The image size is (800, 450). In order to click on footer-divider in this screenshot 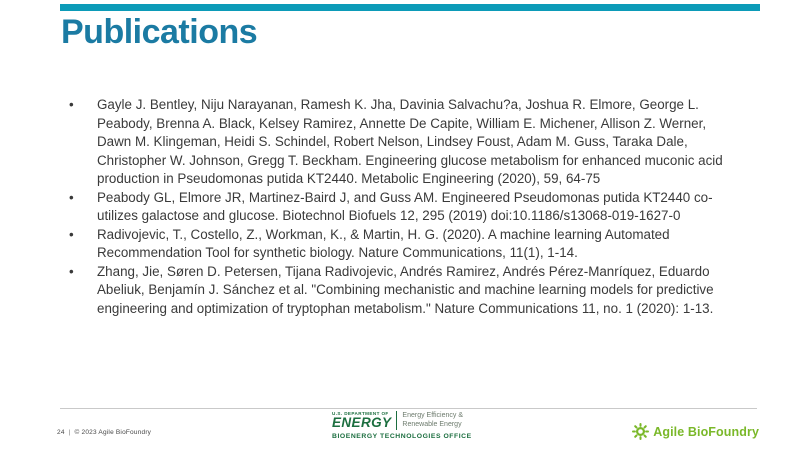, I will do `click(408, 408)`.